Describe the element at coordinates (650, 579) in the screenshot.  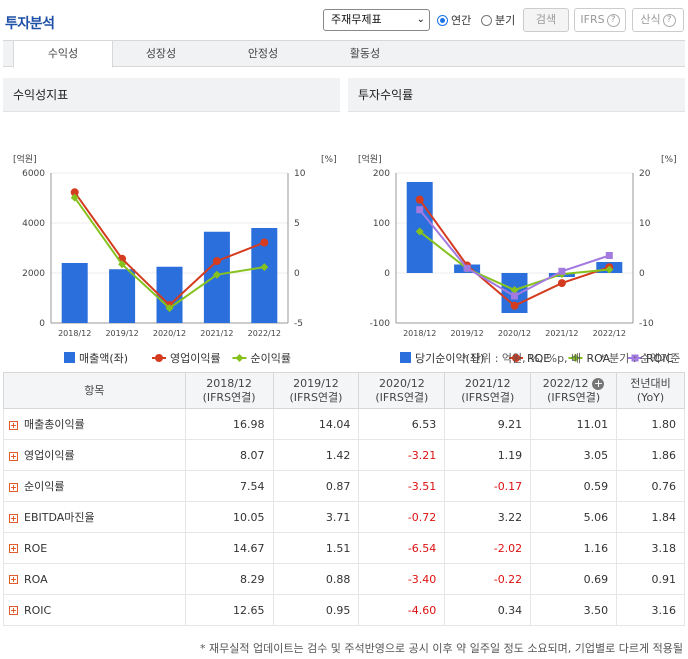
I see `table-cell: 0.91` at that location.